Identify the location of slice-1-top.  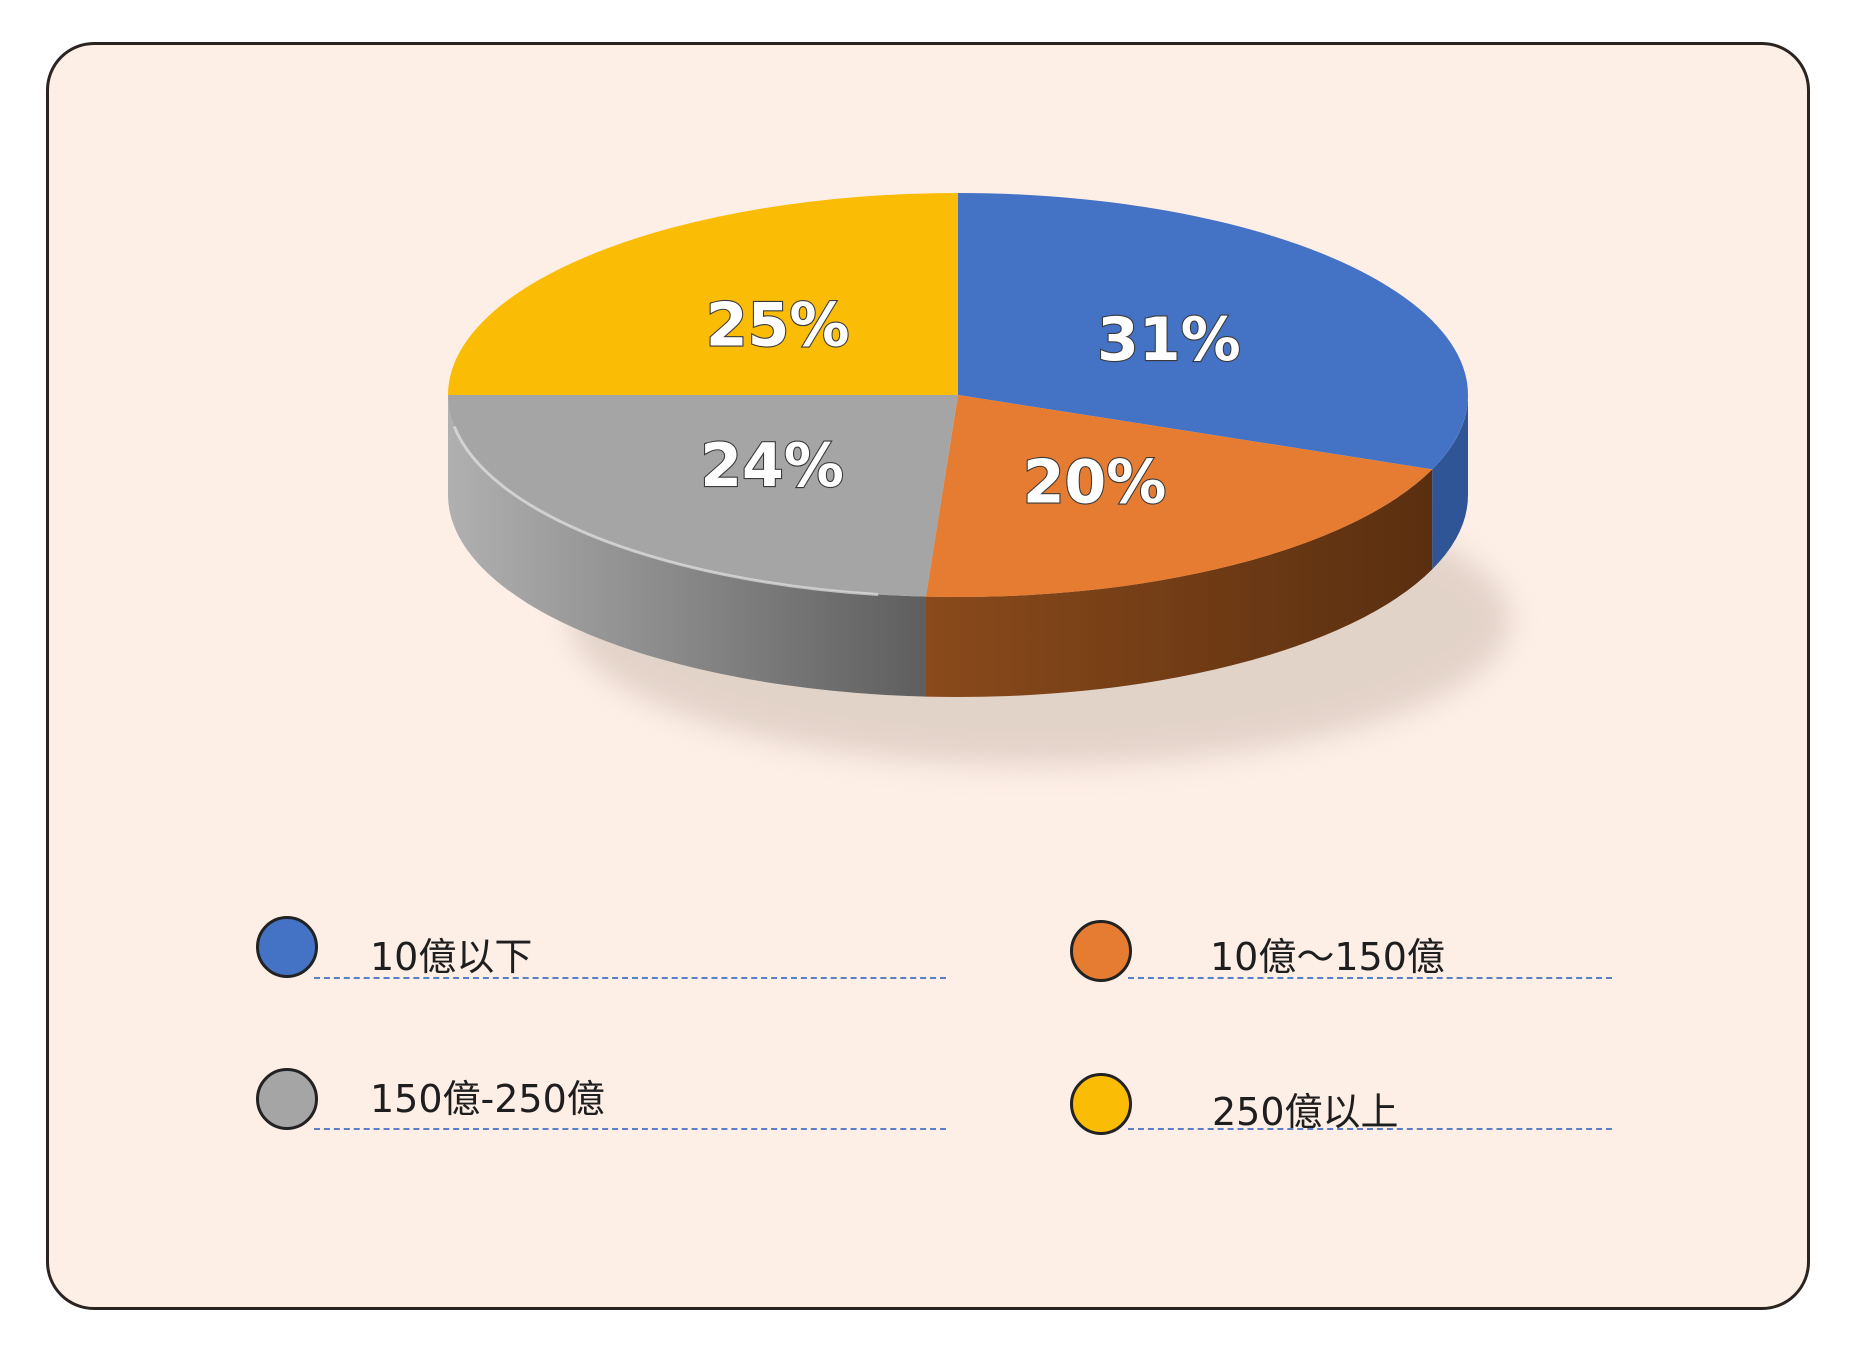
(1213, 331).